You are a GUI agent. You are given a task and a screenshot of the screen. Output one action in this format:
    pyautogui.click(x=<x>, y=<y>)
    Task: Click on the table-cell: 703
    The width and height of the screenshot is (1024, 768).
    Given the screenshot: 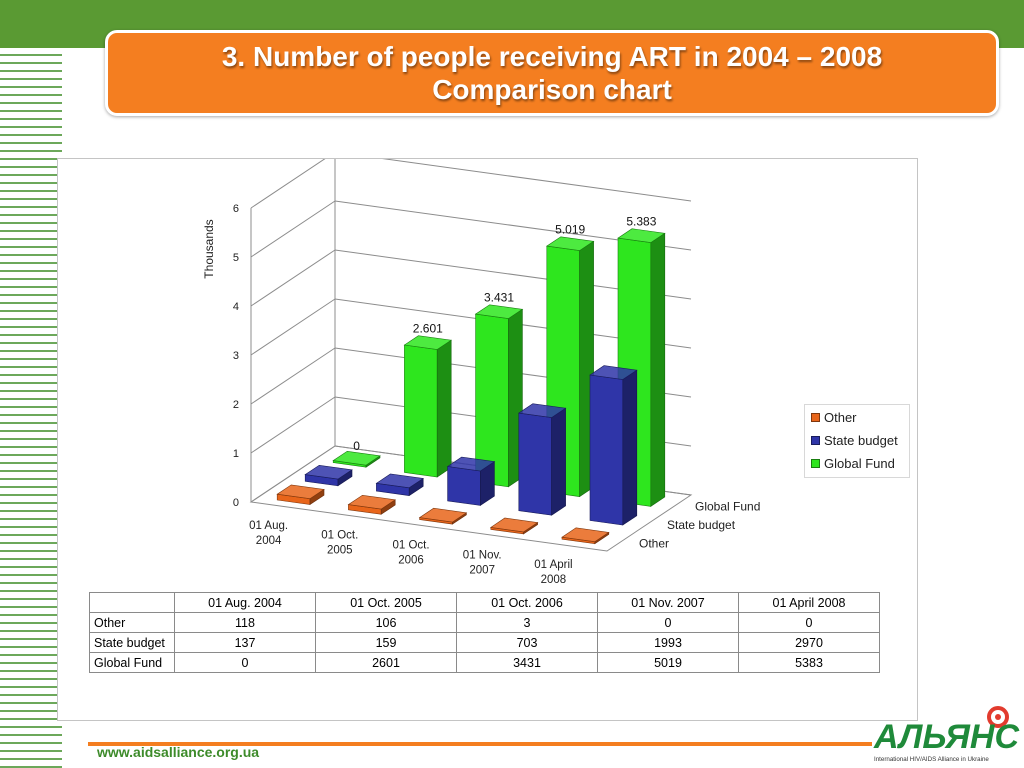 What is the action you would take?
    pyautogui.click(x=527, y=642)
    